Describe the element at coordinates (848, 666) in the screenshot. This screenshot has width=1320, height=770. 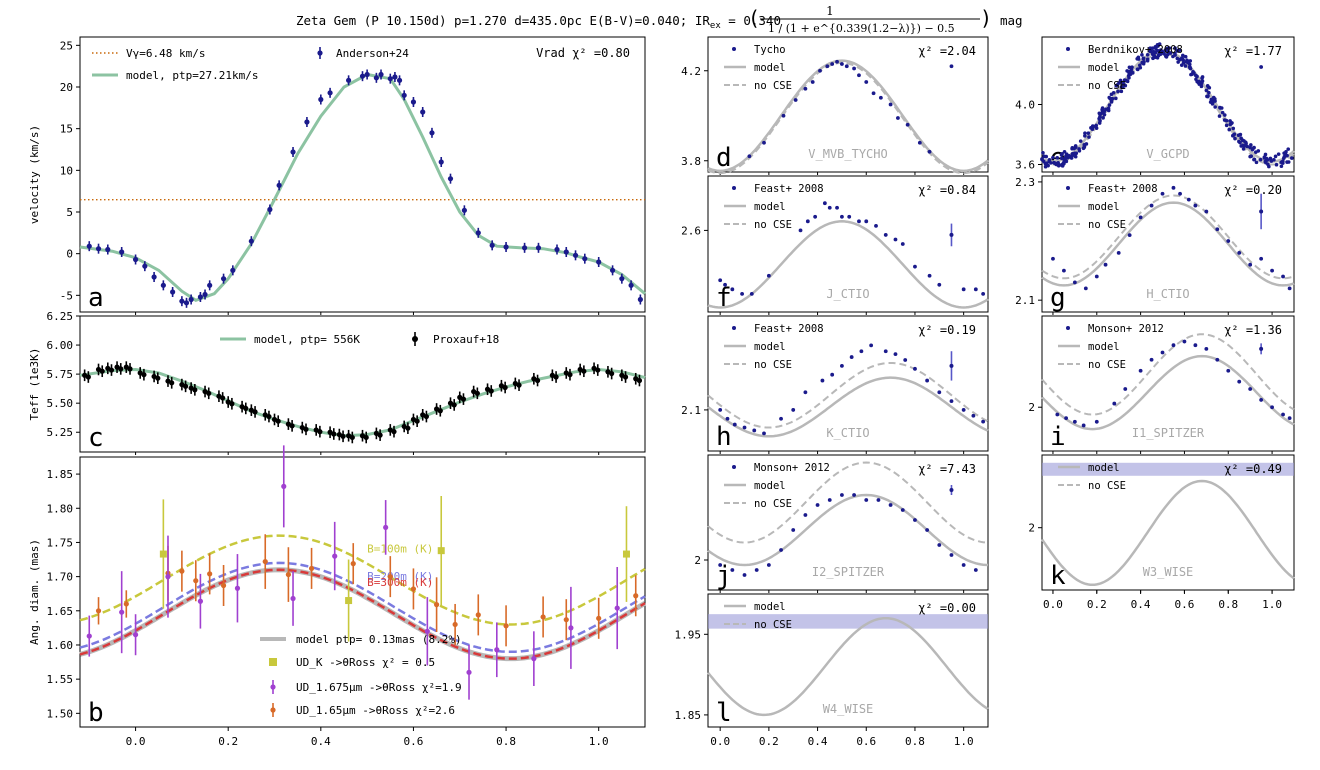
I see `model-curve-l` at that location.